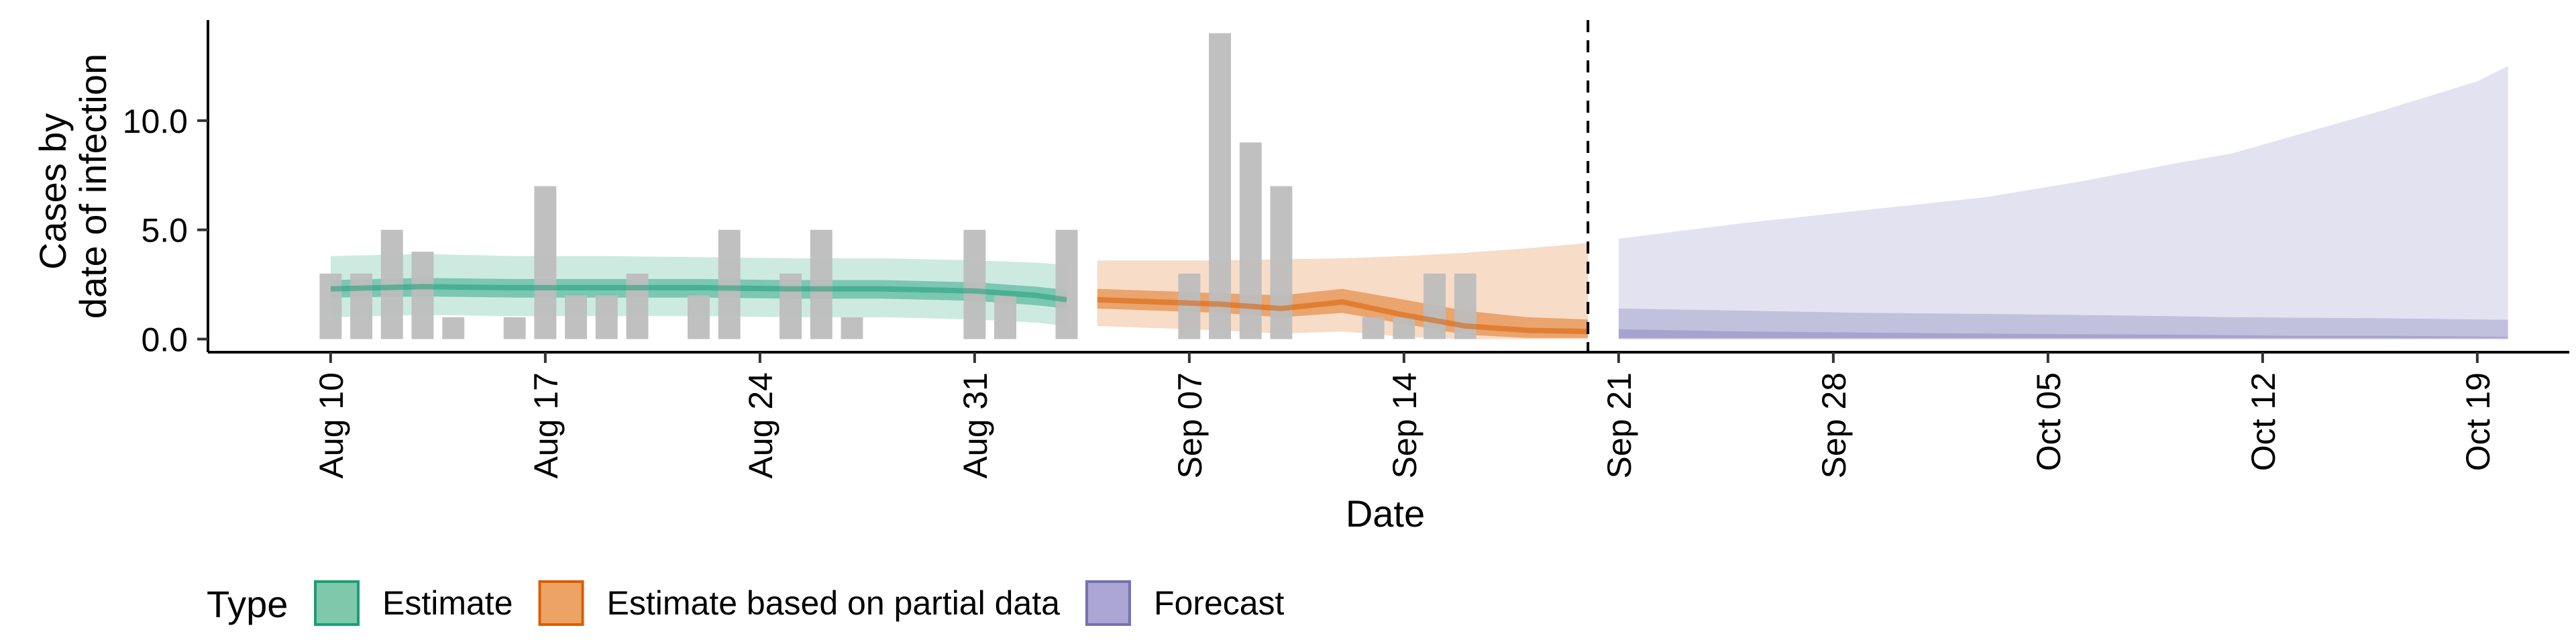 The width and height of the screenshot is (2576, 644). Describe the element at coordinates (546, 425) in the screenshot. I see `x-tick-label: Aug 17` at that location.